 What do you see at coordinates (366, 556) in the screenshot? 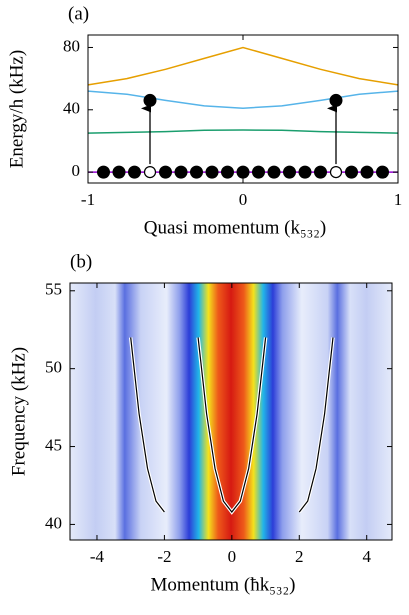
I see `x-tick-label: 4` at bounding box center [366, 556].